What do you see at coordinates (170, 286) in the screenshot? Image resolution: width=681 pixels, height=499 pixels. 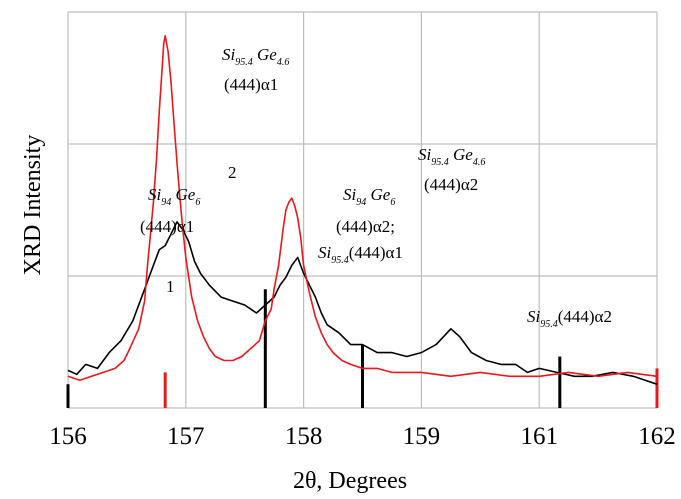 I see `curve-label-1: 1` at bounding box center [170, 286].